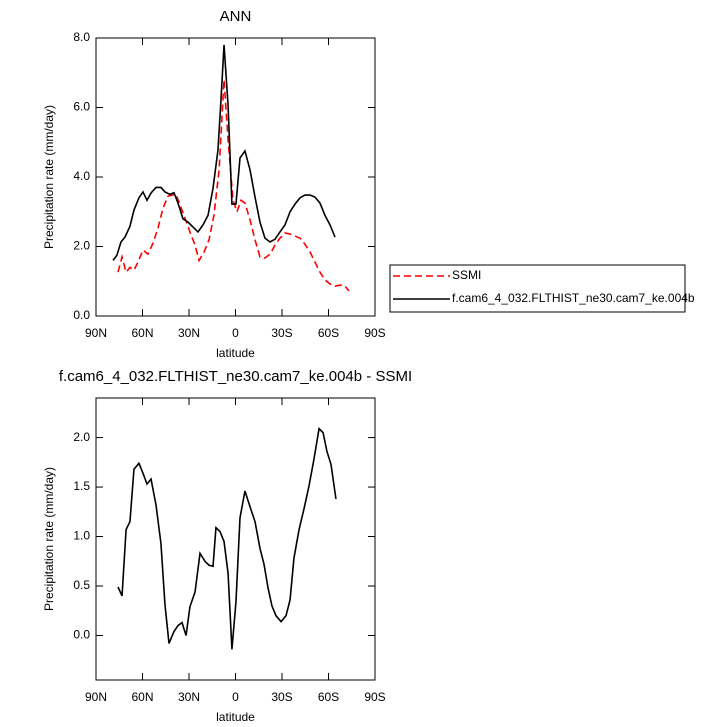 The height and width of the screenshot is (727, 727). What do you see at coordinates (81, 37) in the screenshot?
I see `y-tick-label: 8.0` at bounding box center [81, 37].